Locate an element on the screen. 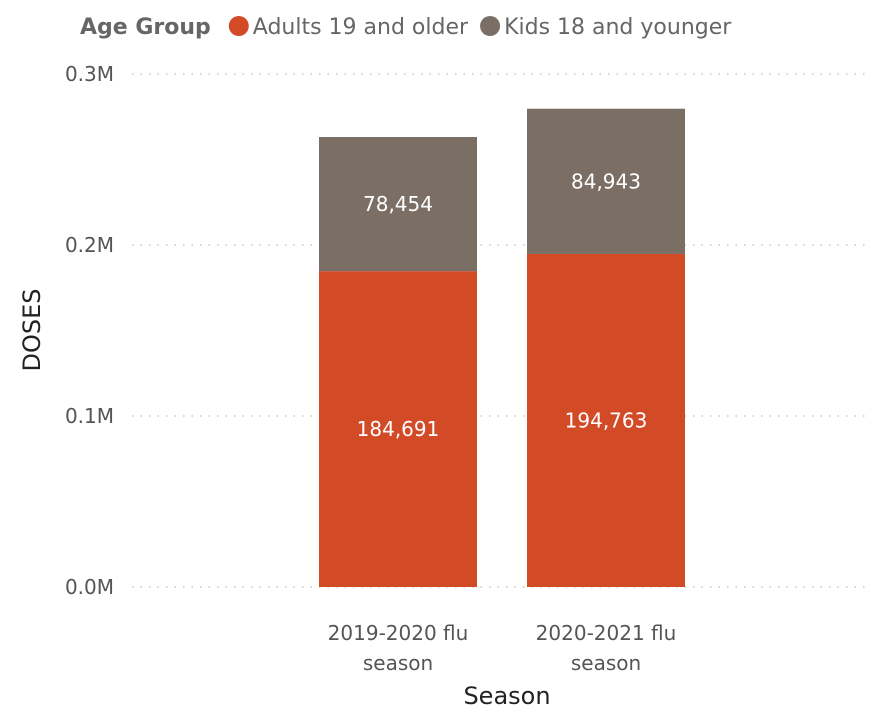  x-axis-title: Season is located at coordinates (506, 696).